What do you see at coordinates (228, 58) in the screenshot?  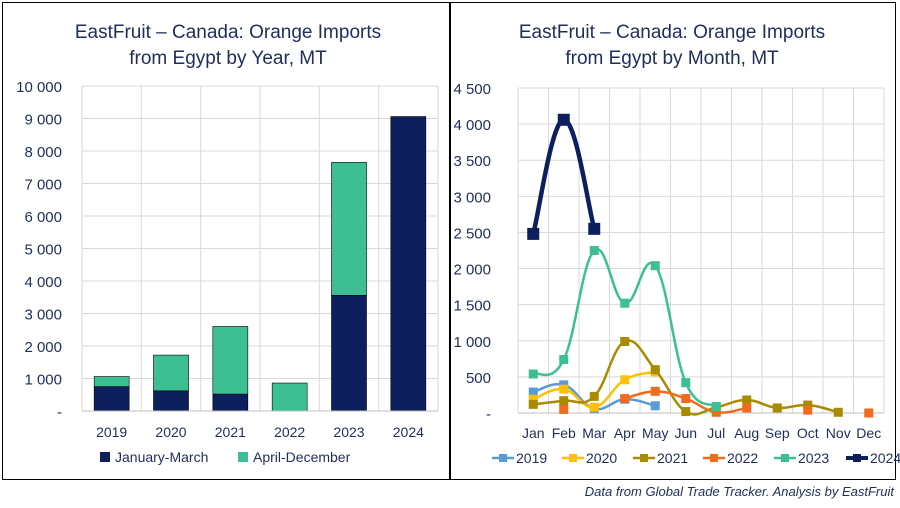 I see `left-title-line2: from Egypt by Year, MT` at bounding box center [228, 58].